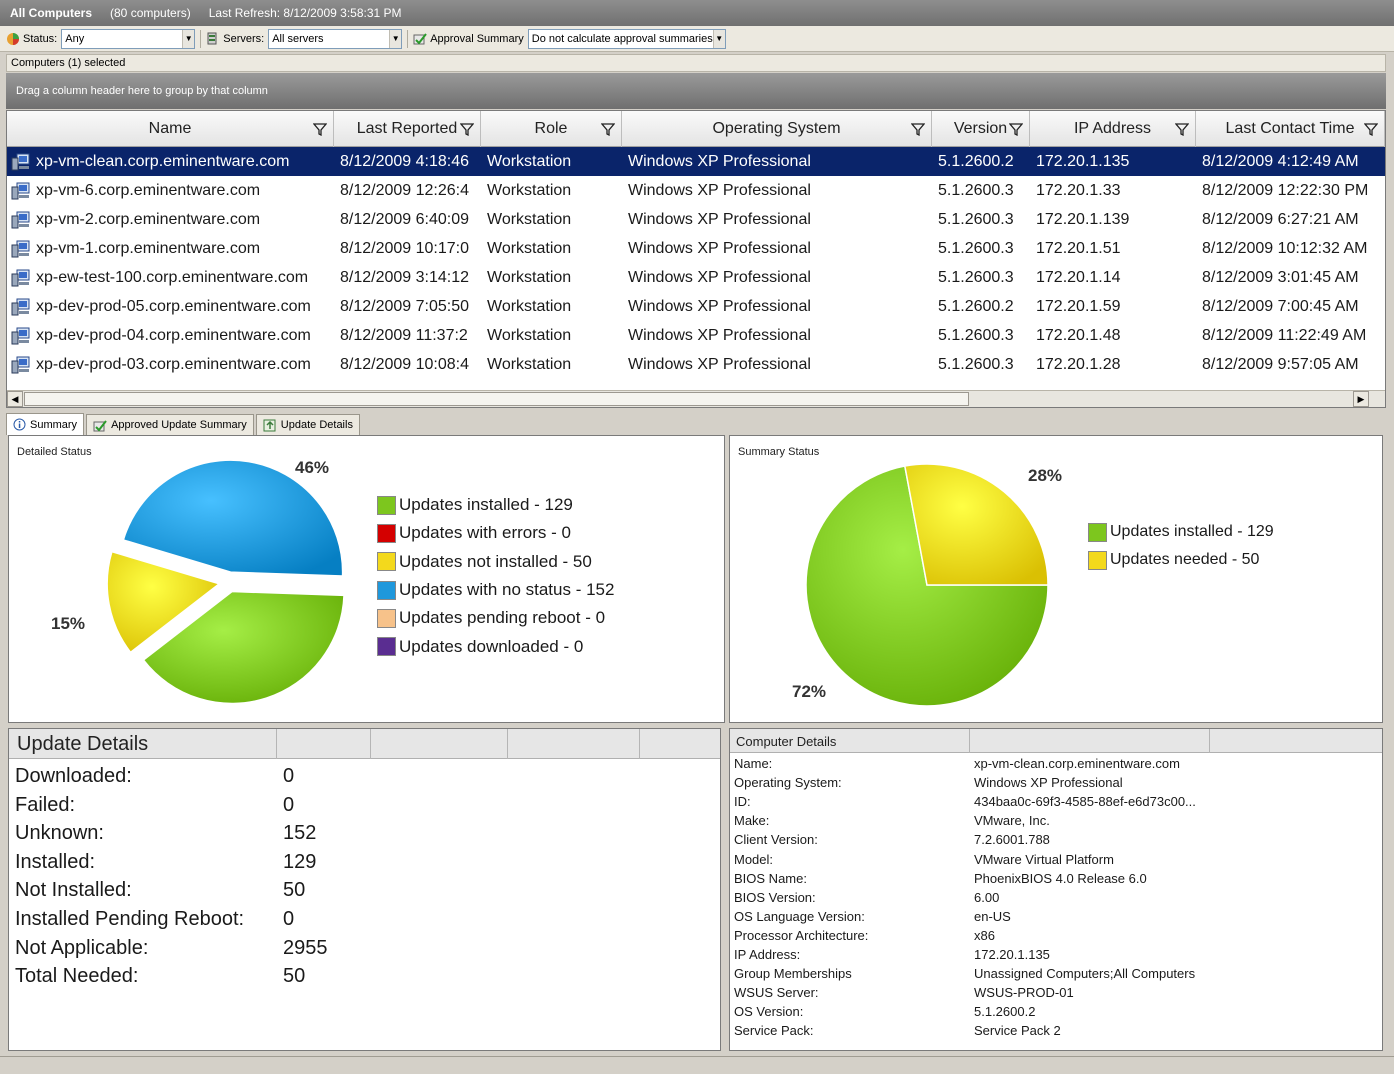 This screenshot has height=1074, width=1394. I want to click on table-cell-last-contact: 8/12/2009 11:22:49 AM, so click(1290, 335).